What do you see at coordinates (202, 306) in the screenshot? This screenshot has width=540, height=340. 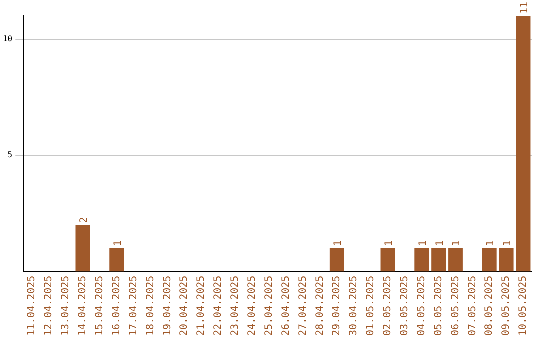 I see `x-tick-label: 21.04.2025` at bounding box center [202, 306].